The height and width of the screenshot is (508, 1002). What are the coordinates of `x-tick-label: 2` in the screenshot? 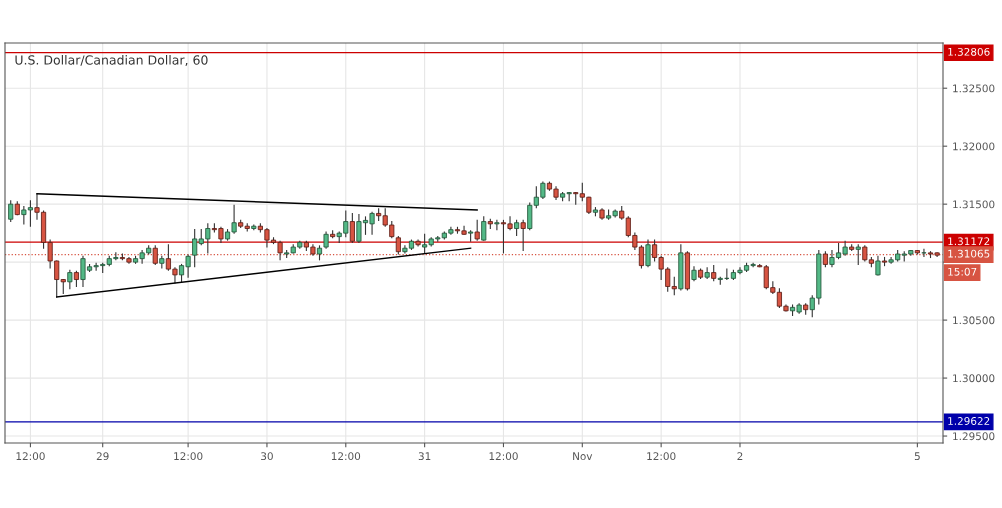 It's located at (740, 456).